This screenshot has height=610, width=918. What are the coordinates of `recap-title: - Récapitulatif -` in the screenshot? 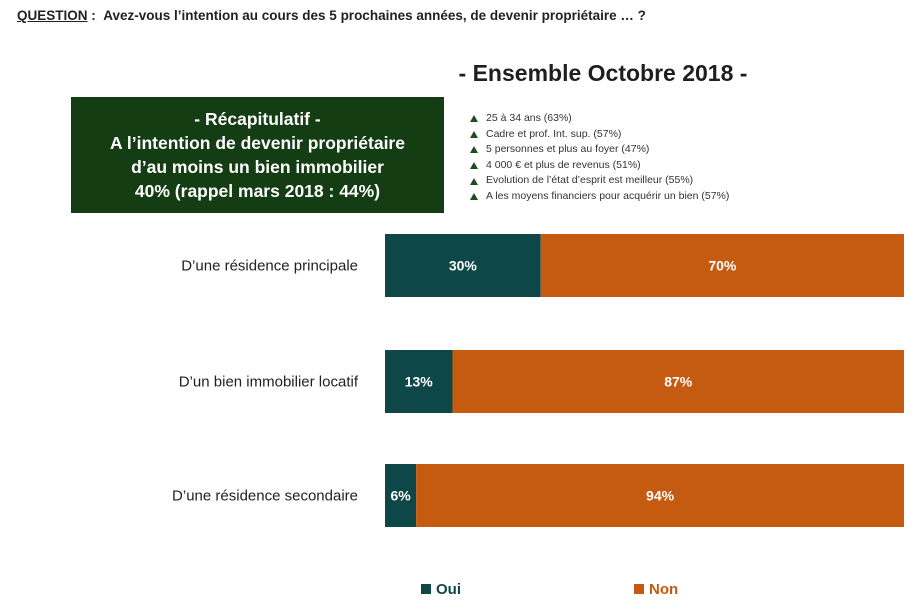 It's located at (257, 119).